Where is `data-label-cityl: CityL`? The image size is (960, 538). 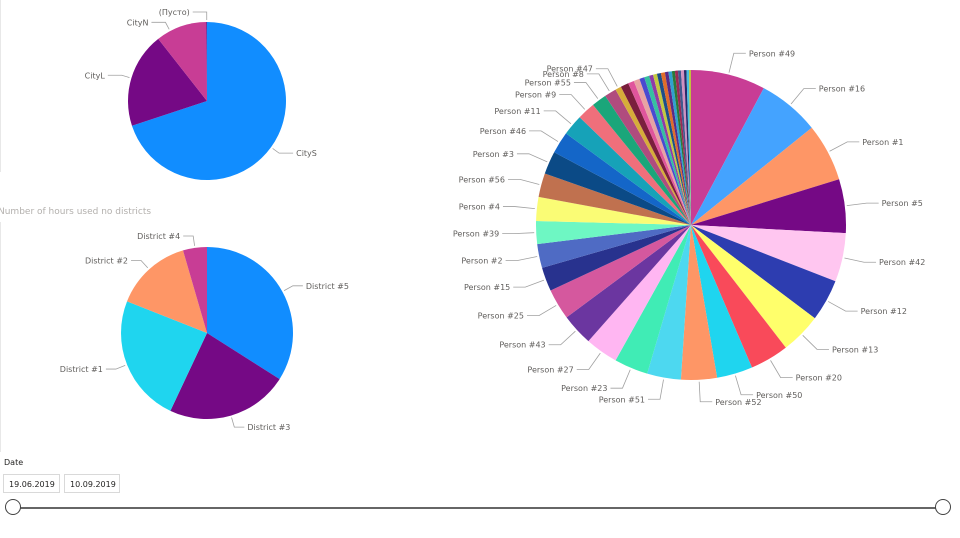 data-label-cityl: CityL is located at coordinates (95, 75).